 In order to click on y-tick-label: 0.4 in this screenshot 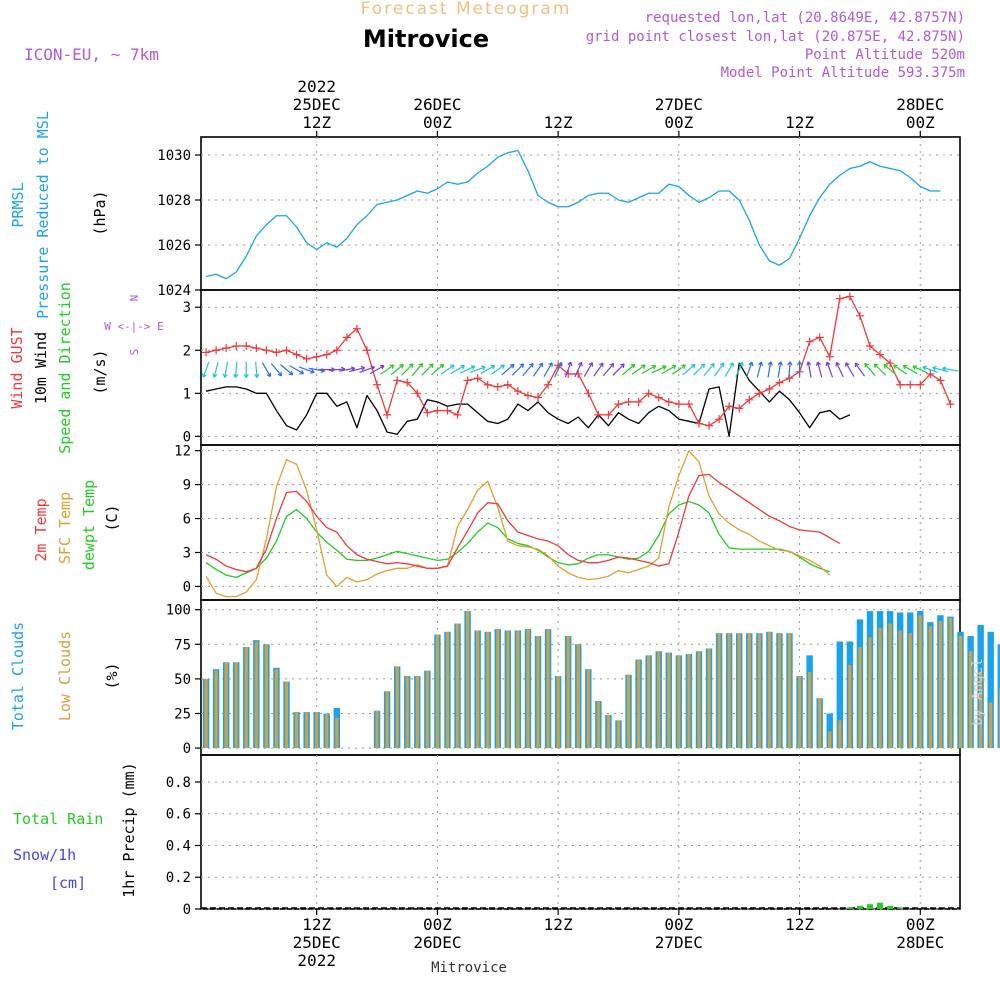, I will do `click(178, 846)`.